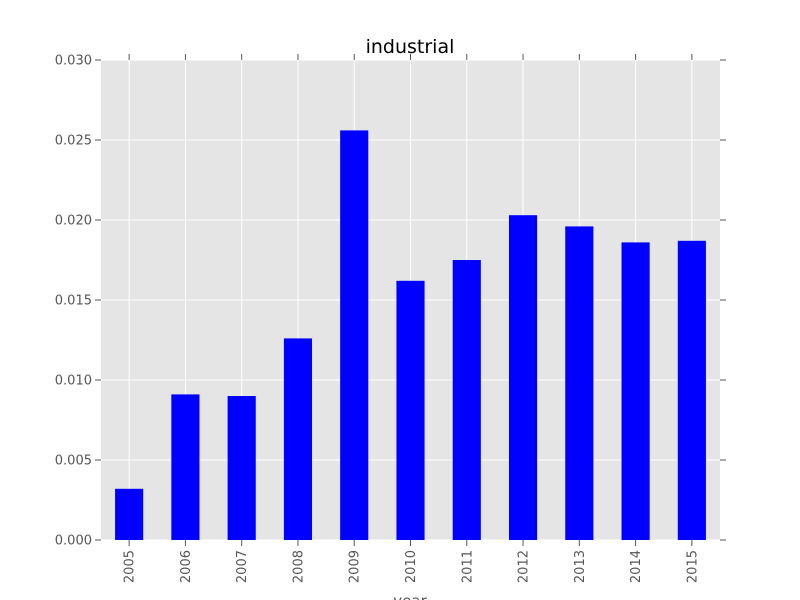 This screenshot has width=800, height=600. I want to click on bar-2007, so click(241, 468).